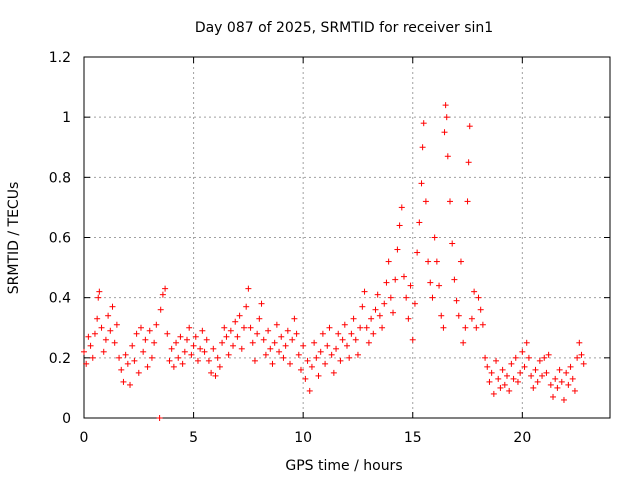  What do you see at coordinates (84, 438) in the screenshot?
I see `x-tick-label: 0` at bounding box center [84, 438].